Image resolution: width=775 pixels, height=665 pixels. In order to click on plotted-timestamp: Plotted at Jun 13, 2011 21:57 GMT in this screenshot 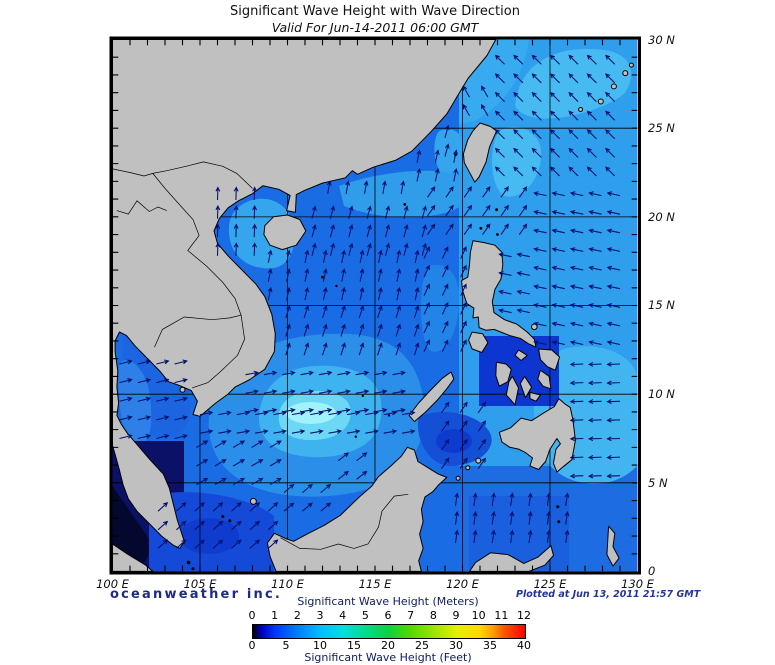, I will do `click(608, 594)`.